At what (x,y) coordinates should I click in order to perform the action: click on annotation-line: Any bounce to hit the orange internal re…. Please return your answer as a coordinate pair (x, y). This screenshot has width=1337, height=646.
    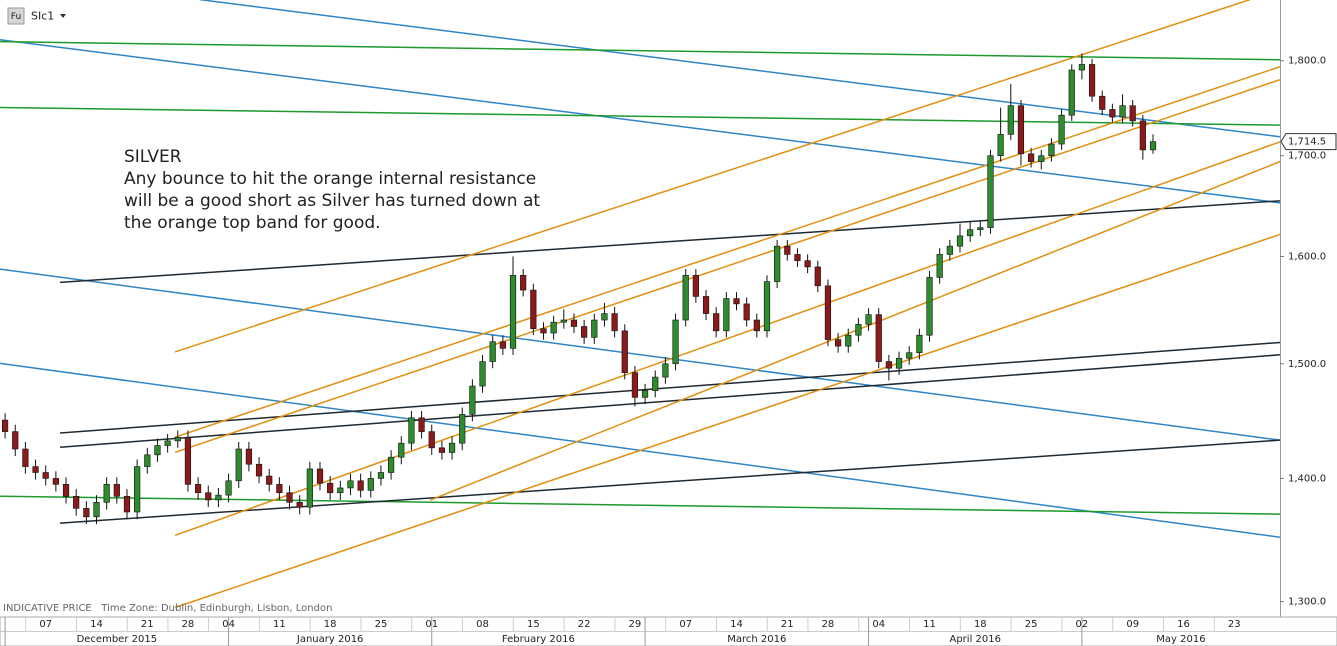
    Looking at the image, I should click on (330, 179).